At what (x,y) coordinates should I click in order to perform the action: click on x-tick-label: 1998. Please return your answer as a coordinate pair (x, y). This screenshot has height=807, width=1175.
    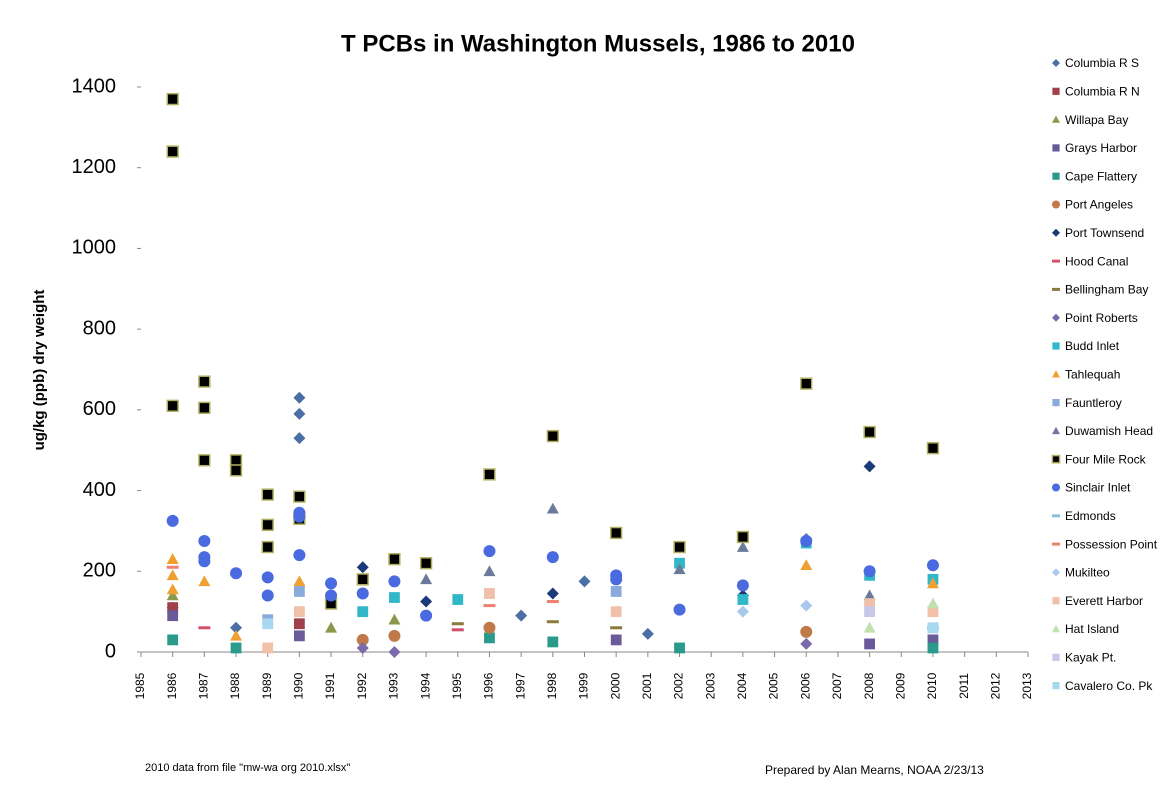
    Looking at the image, I should click on (552, 685).